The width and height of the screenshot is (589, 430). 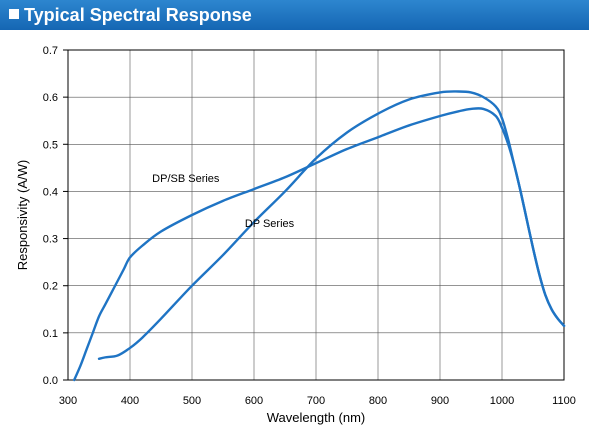 I want to click on y-tick-label: 0.2, so click(x=50, y=287).